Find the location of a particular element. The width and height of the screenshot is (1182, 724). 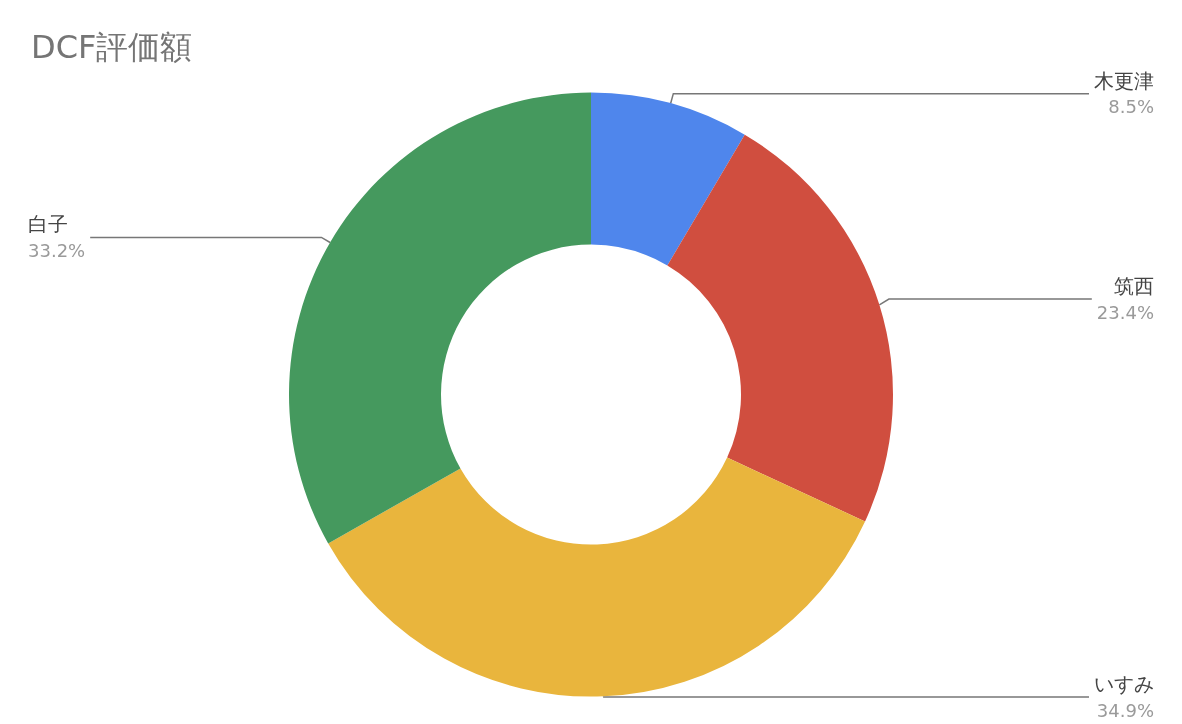

slice-label: いすみ is located at coordinates (1124, 684).